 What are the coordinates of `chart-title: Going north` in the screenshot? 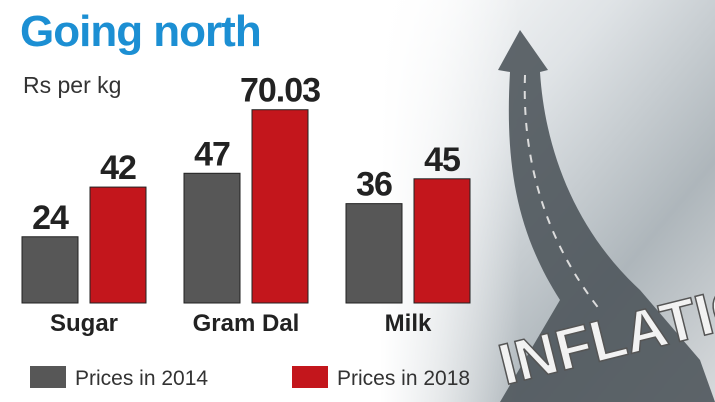 It's located at (140, 31).